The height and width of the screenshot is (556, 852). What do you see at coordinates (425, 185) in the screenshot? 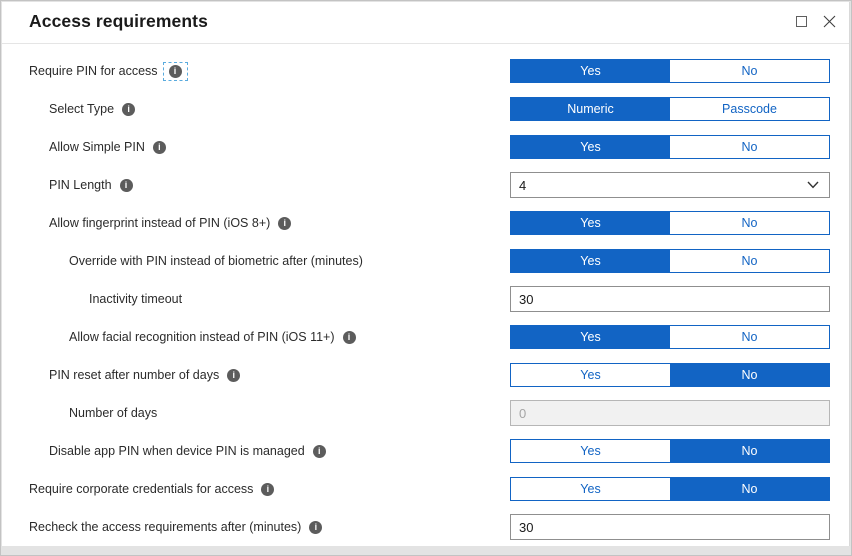
I see `row-pin-length: PIN Length i 4` at bounding box center [425, 185].